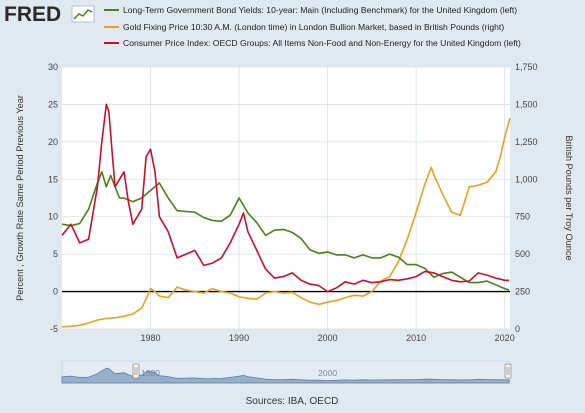 The width and height of the screenshot is (585, 413). Describe the element at coordinates (517, 329) in the screenshot. I see `right-tick-label: 0` at that location.